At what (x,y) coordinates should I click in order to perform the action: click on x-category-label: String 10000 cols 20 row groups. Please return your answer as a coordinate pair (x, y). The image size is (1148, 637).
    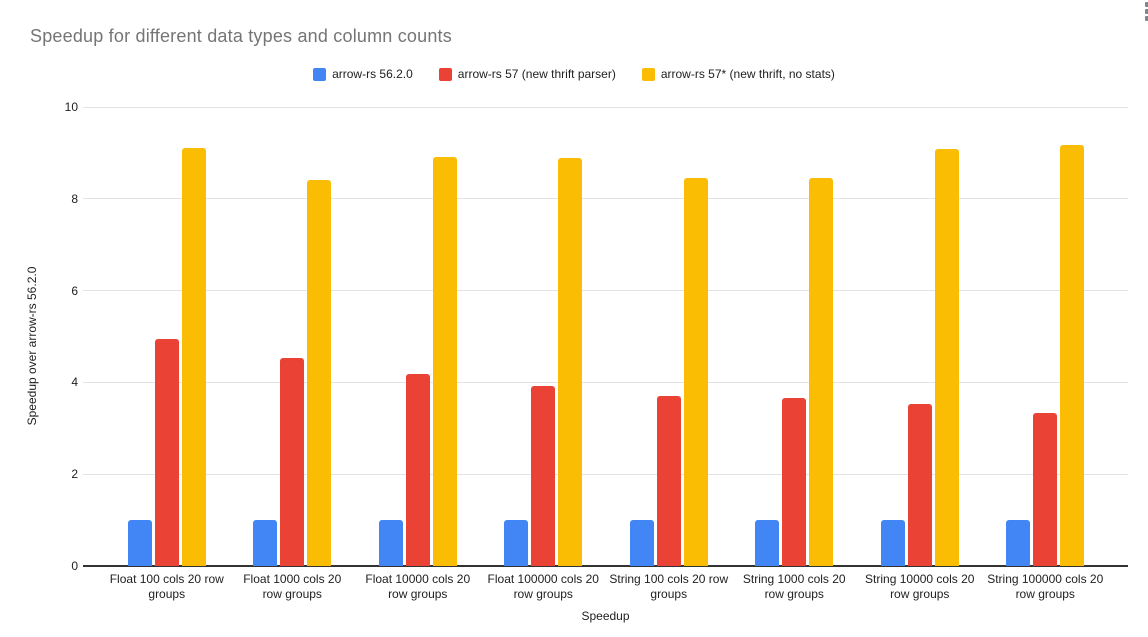
    Looking at the image, I should click on (920, 586).